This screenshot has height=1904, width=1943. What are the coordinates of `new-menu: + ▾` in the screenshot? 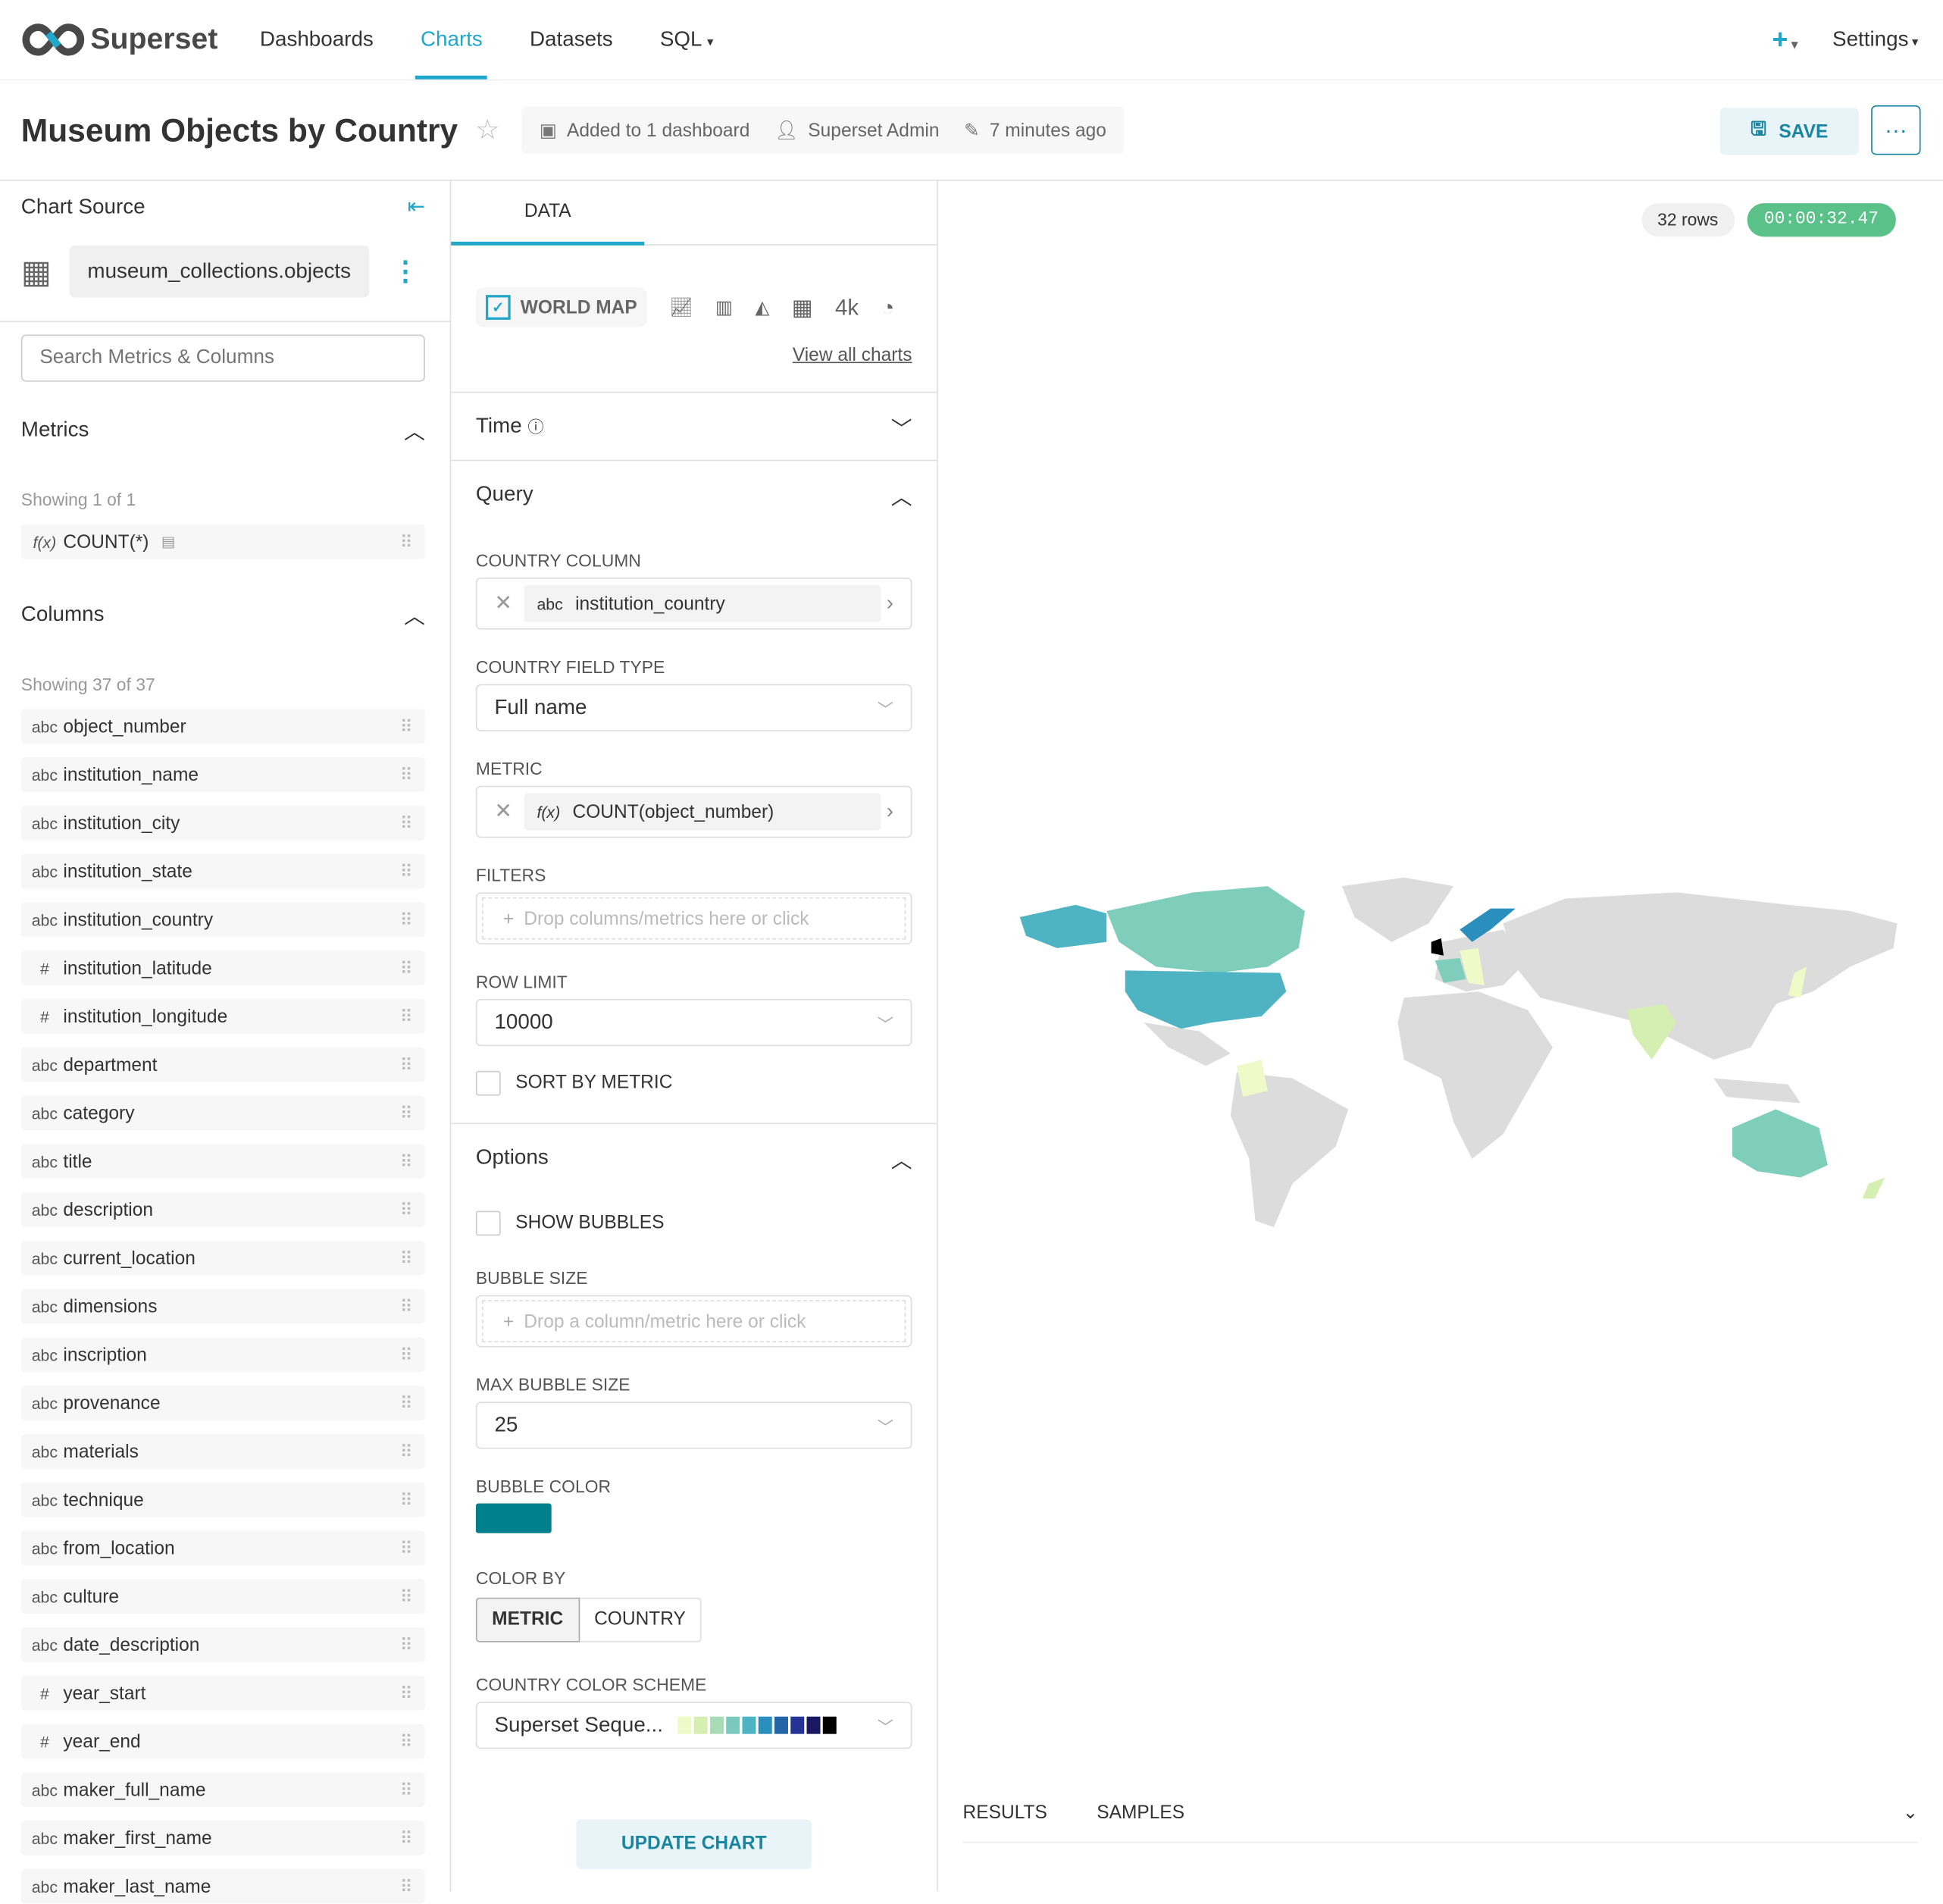 It's located at (1785, 40).